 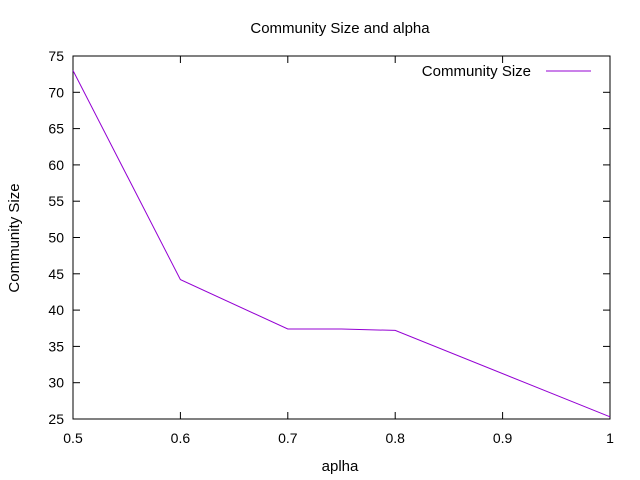 I want to click on y-tick-label: 75, so click(x=56, y=56).